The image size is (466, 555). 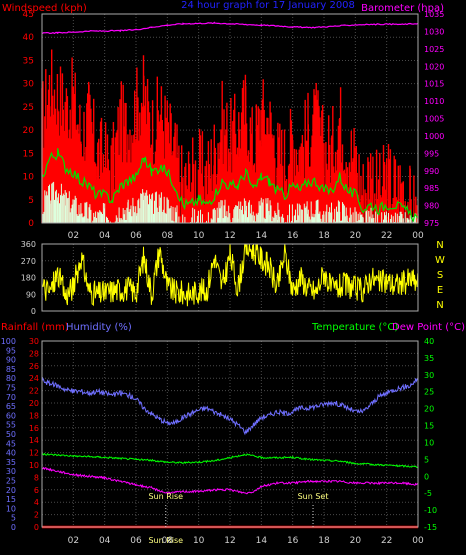 I want to click on y-tick-label: 360, so click(x=28, y=244).